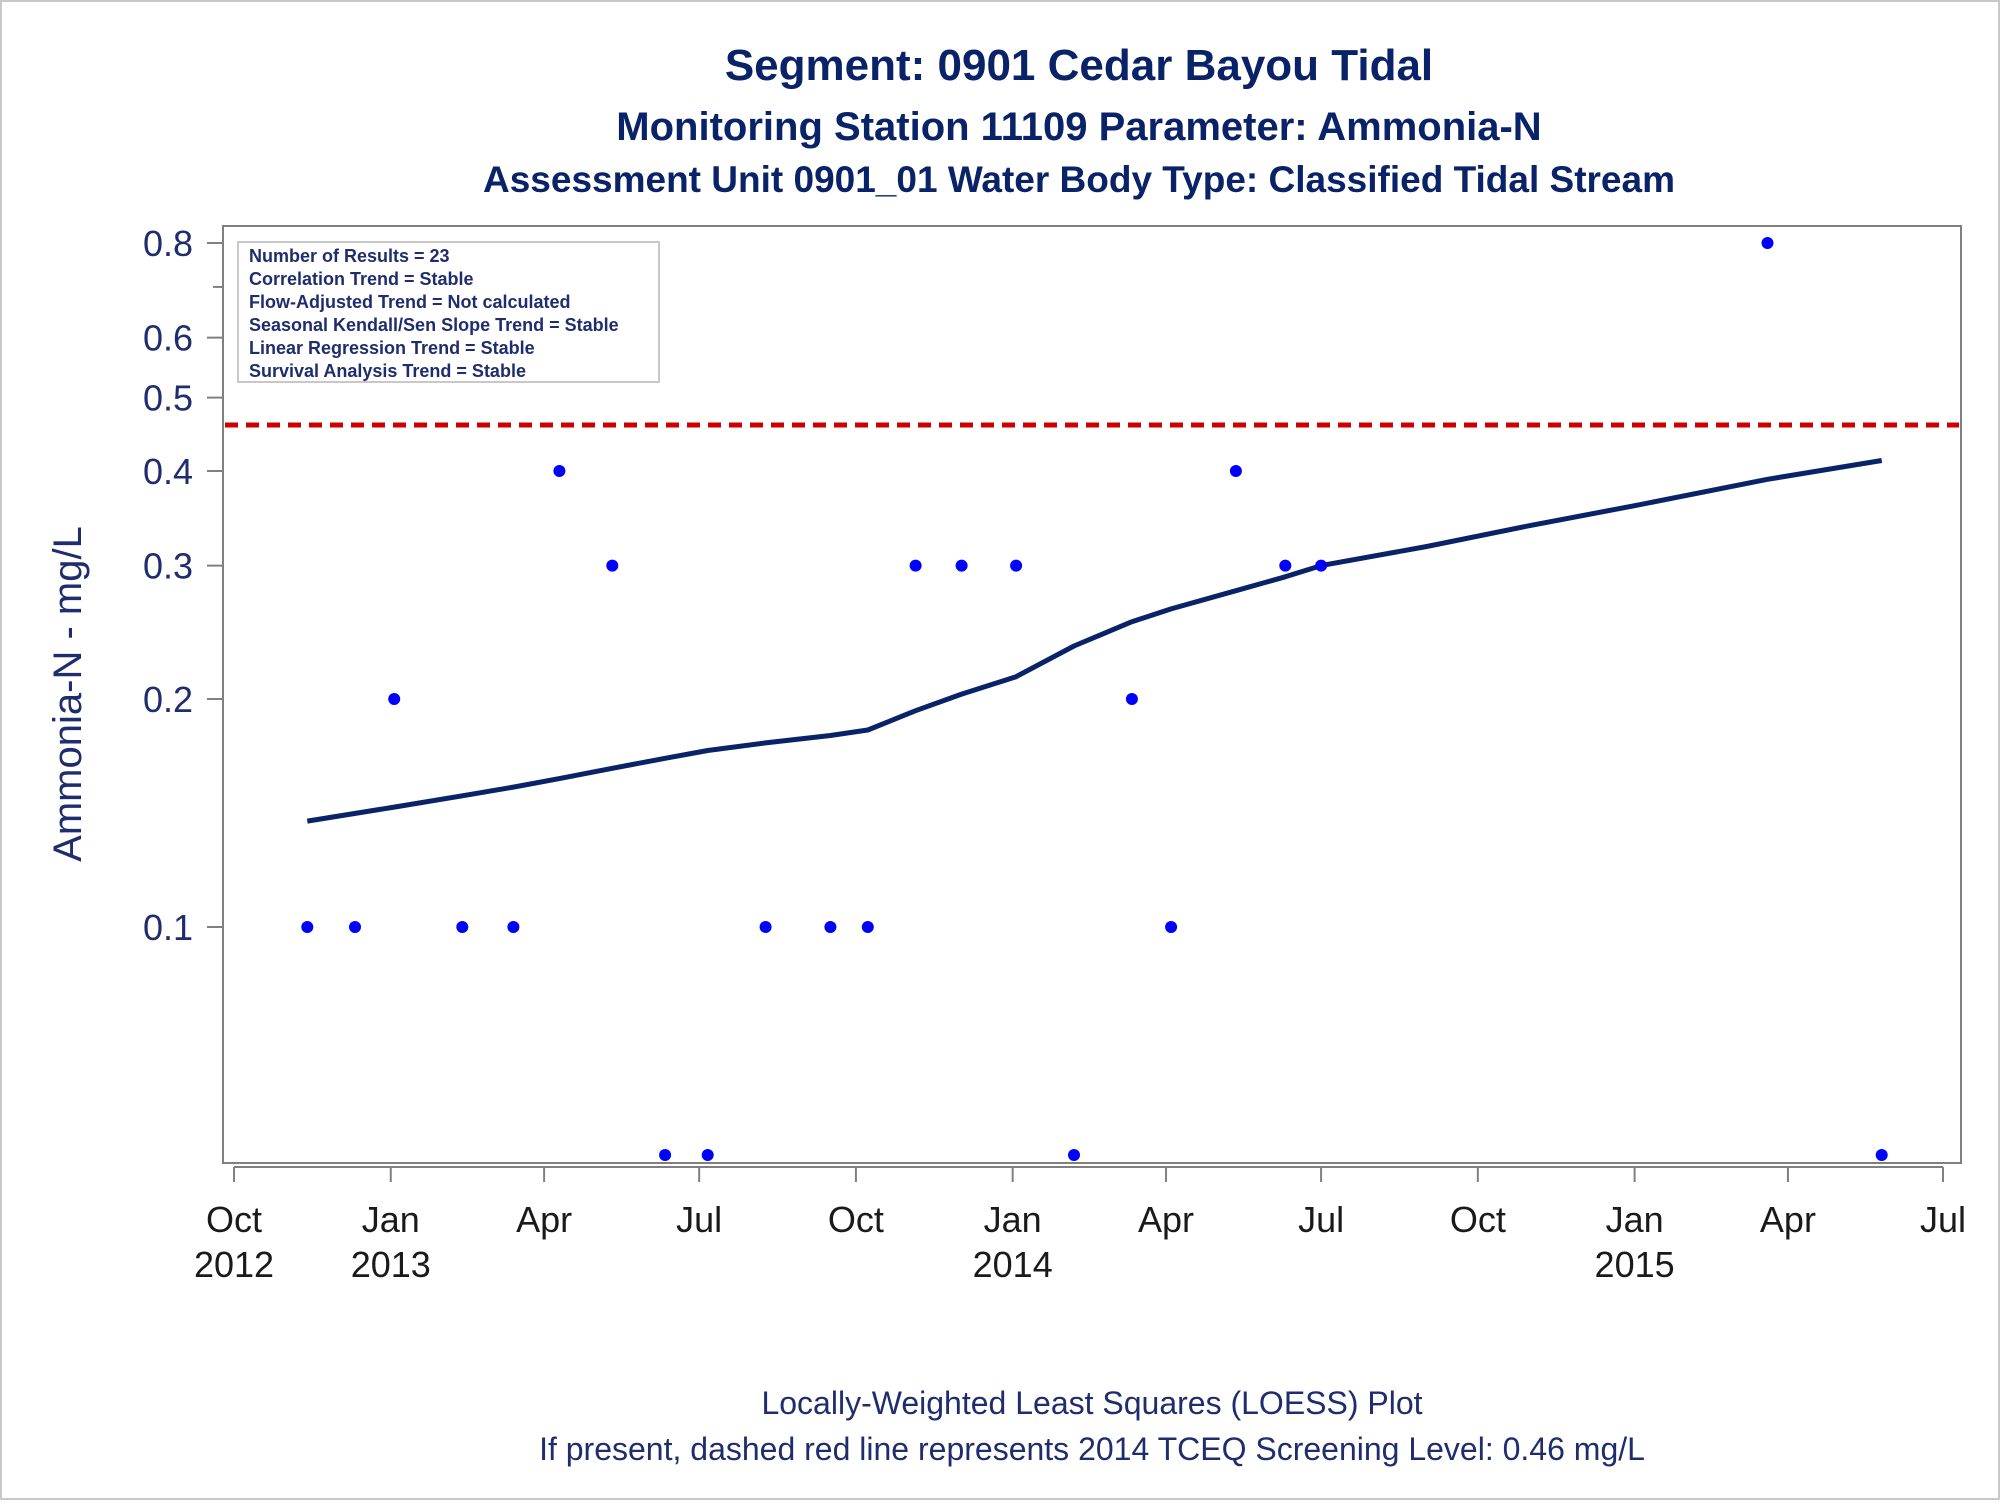  Describe the element at coordinates (168, 471) in the screenshot. I see `y-tick-label: 0.4` at that location.